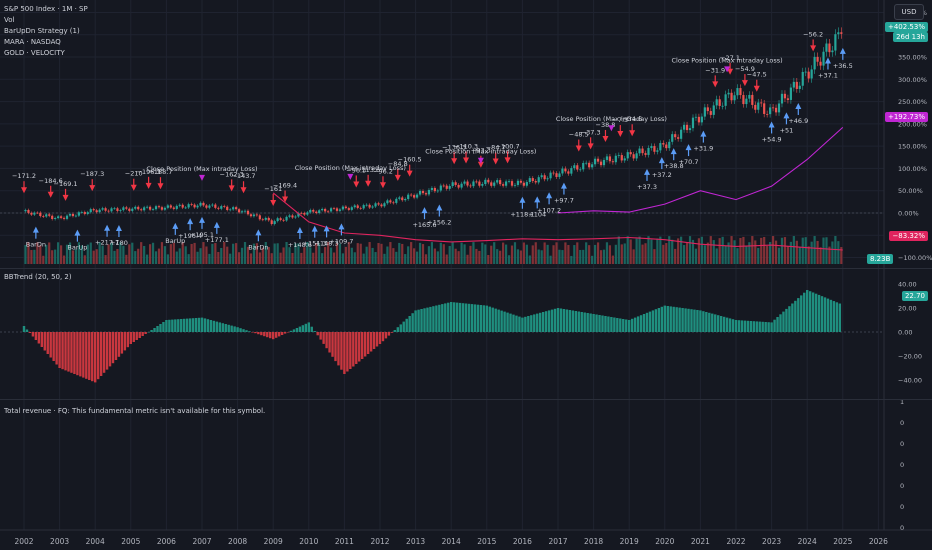 This screenshot has width=932, height=550. What do you see at coordinates (632, 119) in the screenshot?
I see `signal-label: −34.6` at bounding box center [632, 119].